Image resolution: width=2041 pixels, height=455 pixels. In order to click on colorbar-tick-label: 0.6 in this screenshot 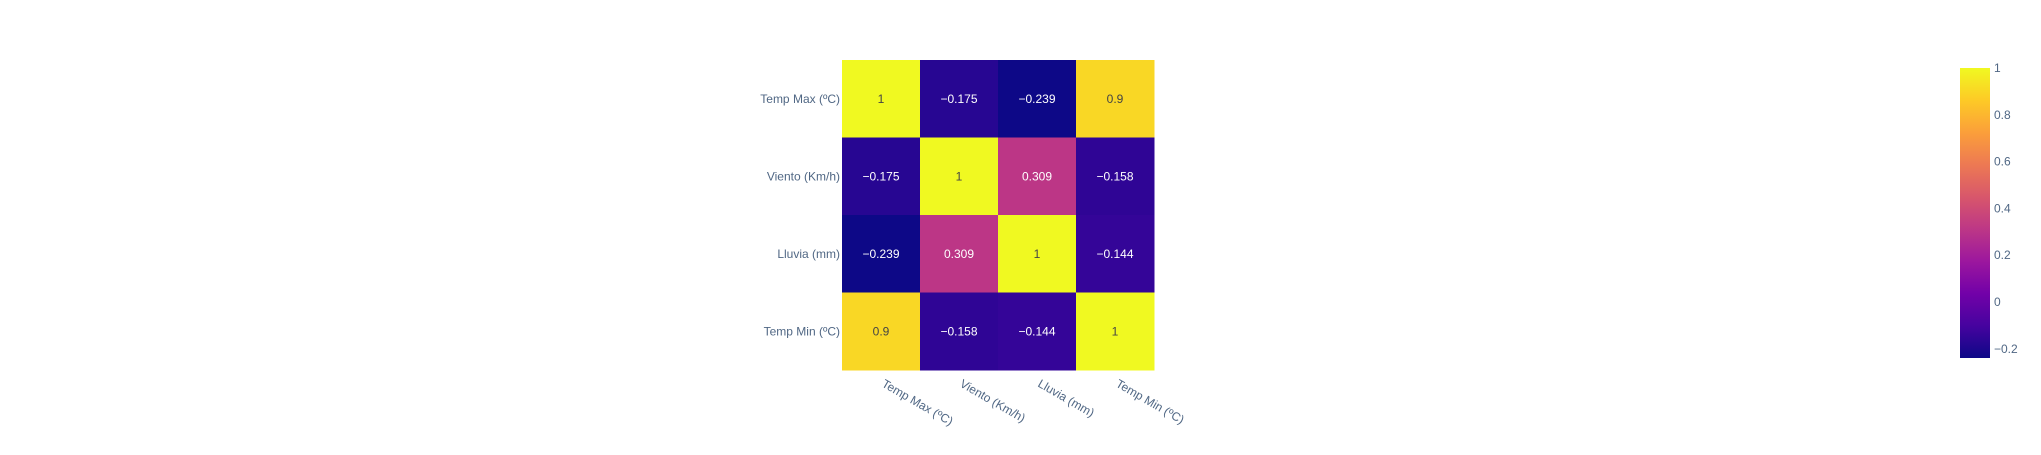, I will do `click(2002, 162)`.